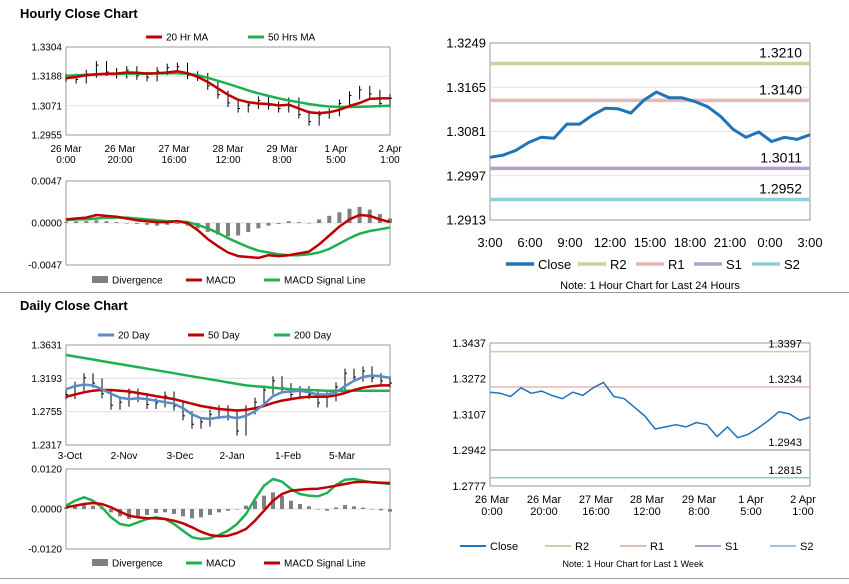 This screenshot has height=584, width=849. What do you see at coordinates (134, 336) in the screenshot?
I see `daily-legend-20d: 20 Day` at bounding box center [134, 336].